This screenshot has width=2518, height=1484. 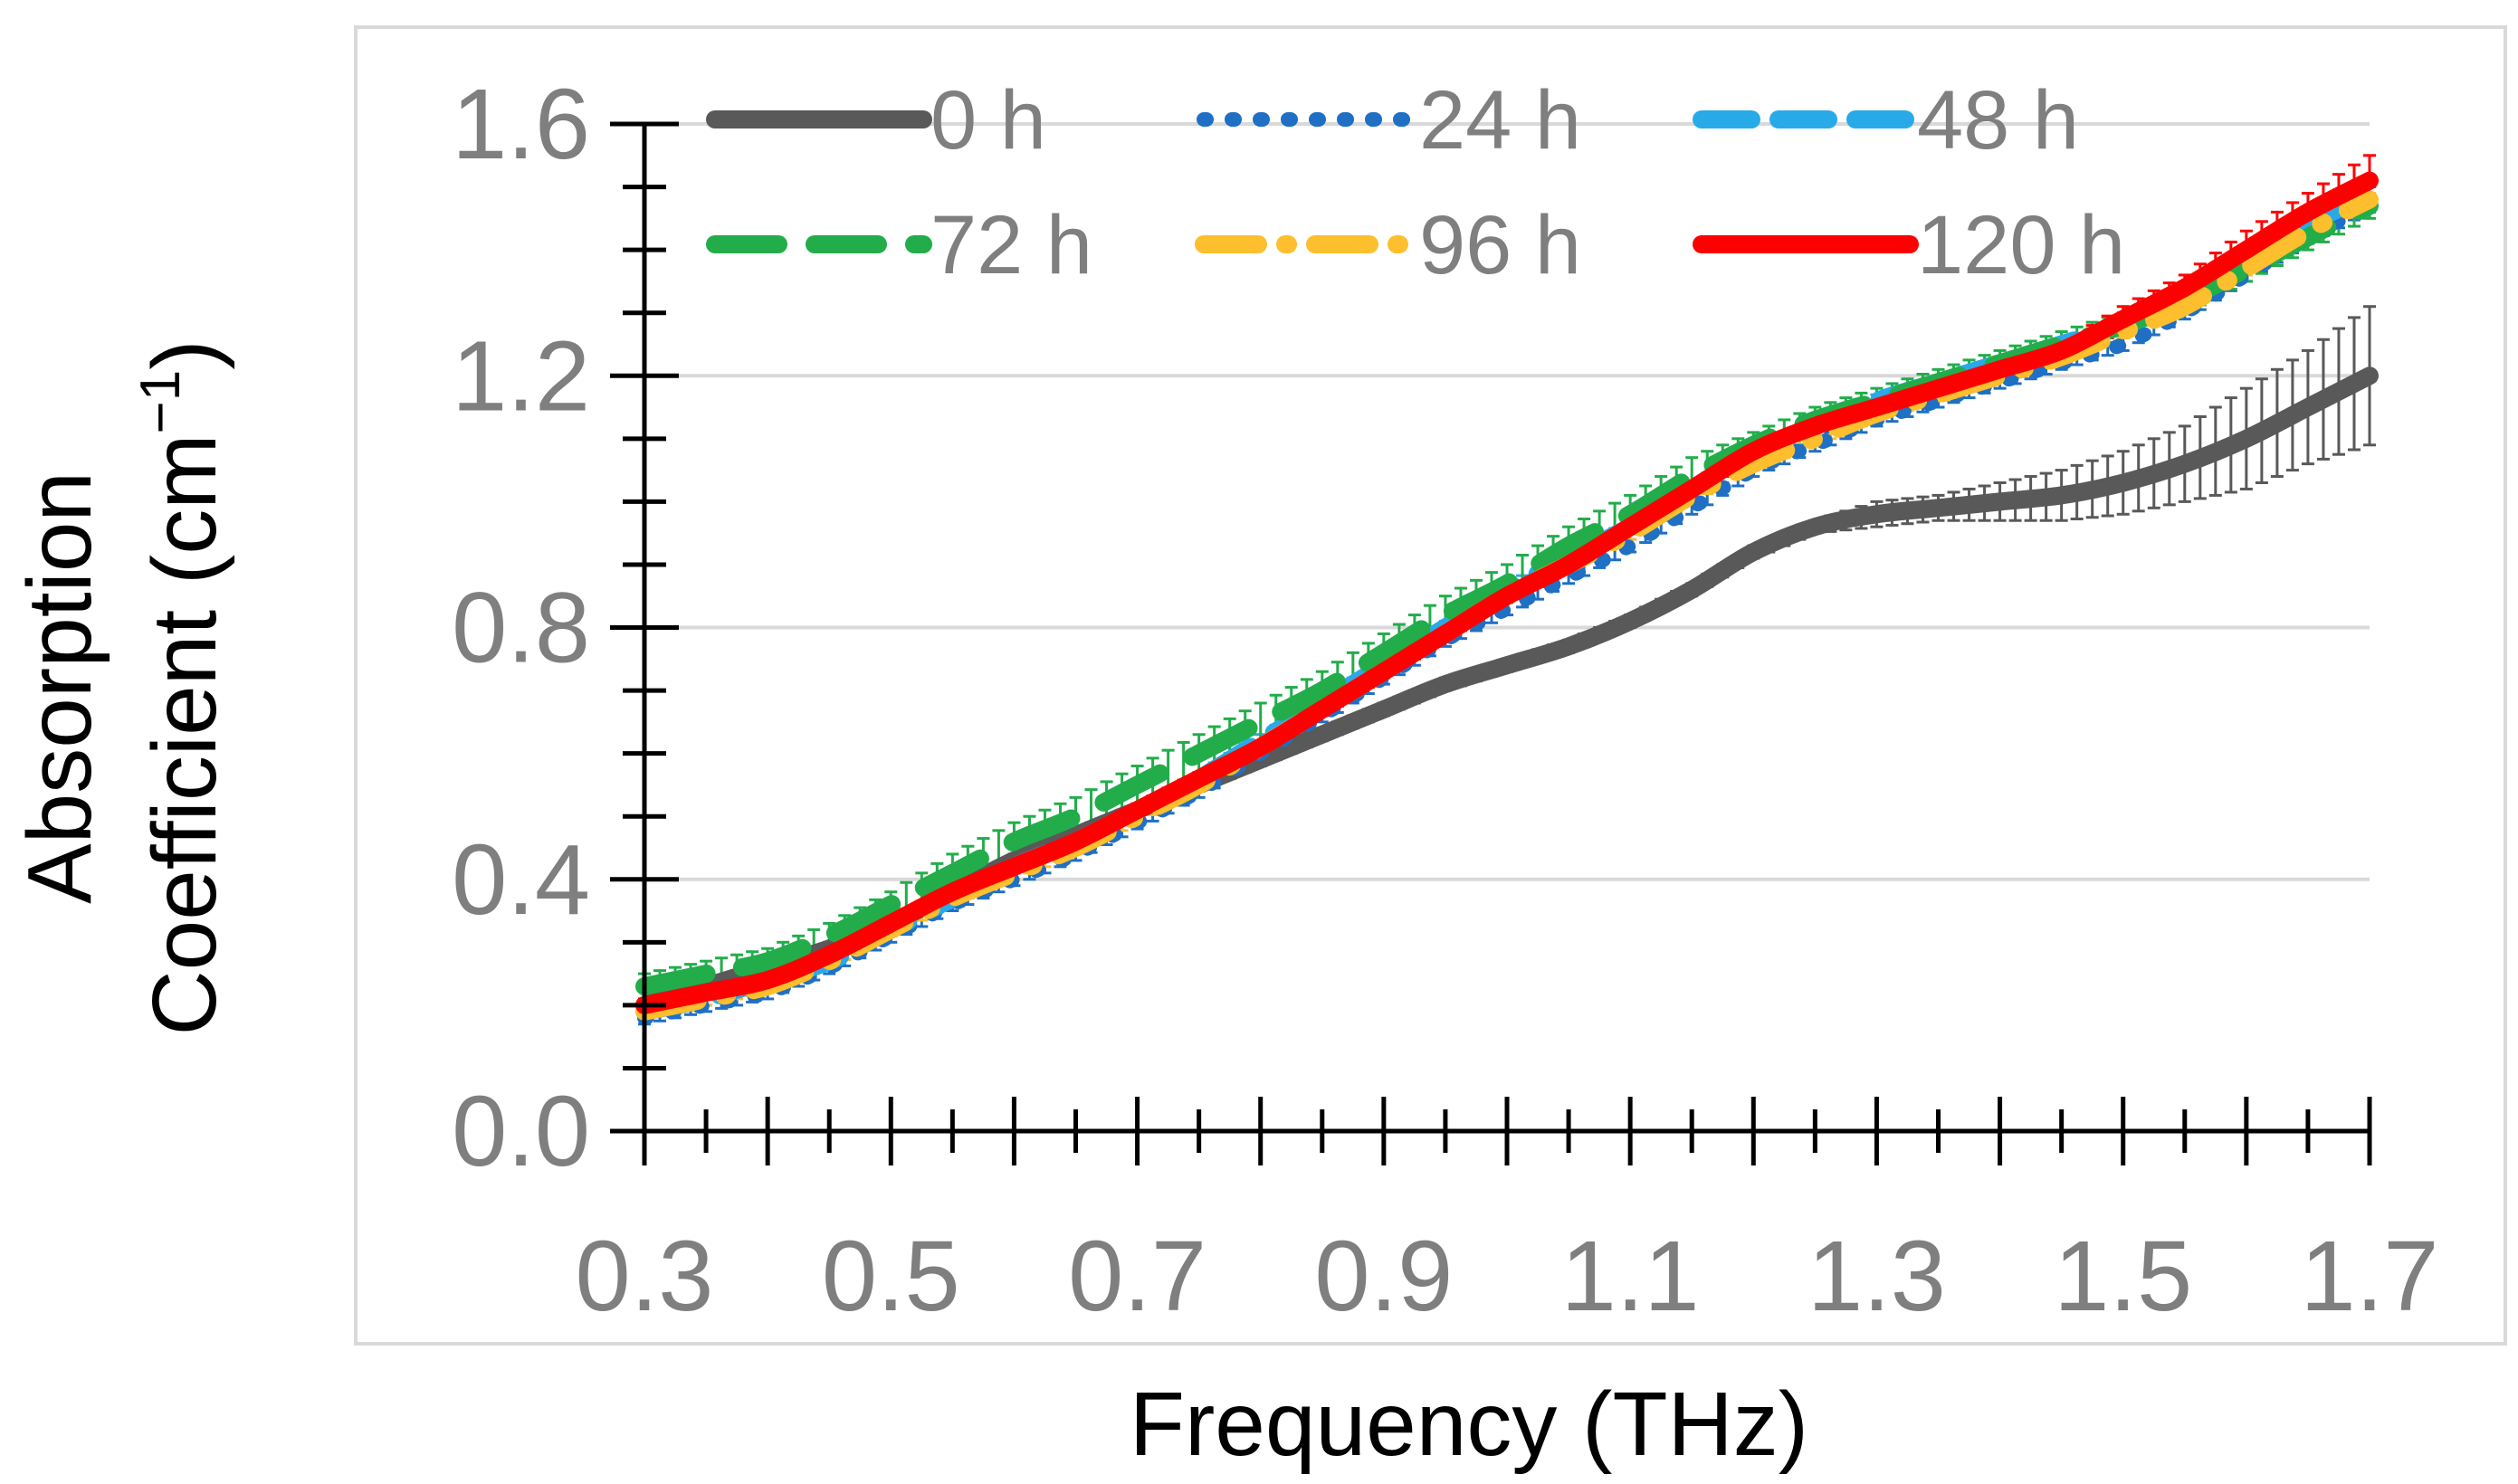 I want to click on y-axis-title-superscript: −1, so click(x=160, y=402).